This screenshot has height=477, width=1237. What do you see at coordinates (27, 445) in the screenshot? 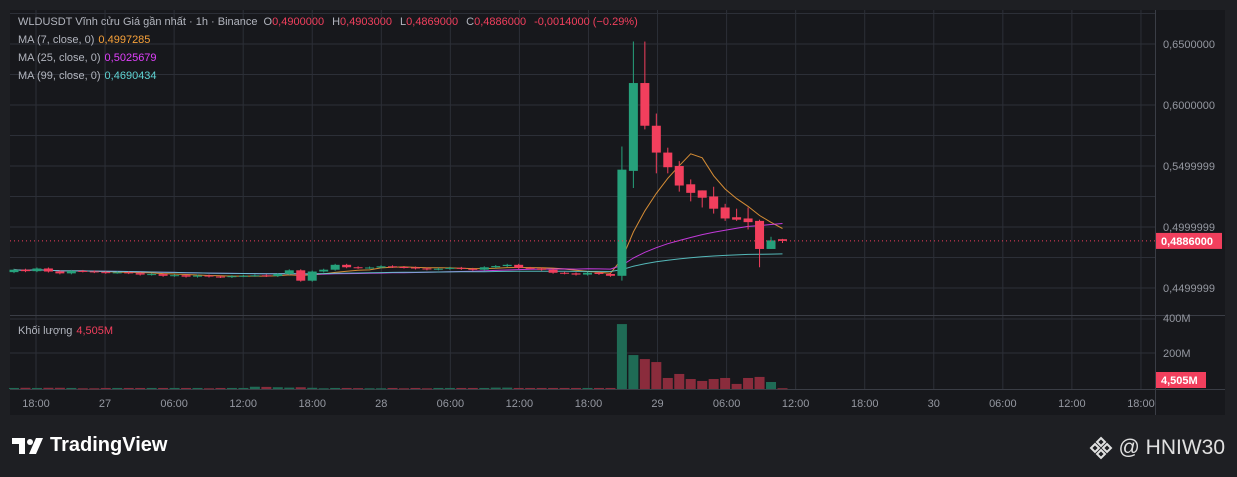
I see `tradingview-logo-icon` at bounding box center [27, 445].